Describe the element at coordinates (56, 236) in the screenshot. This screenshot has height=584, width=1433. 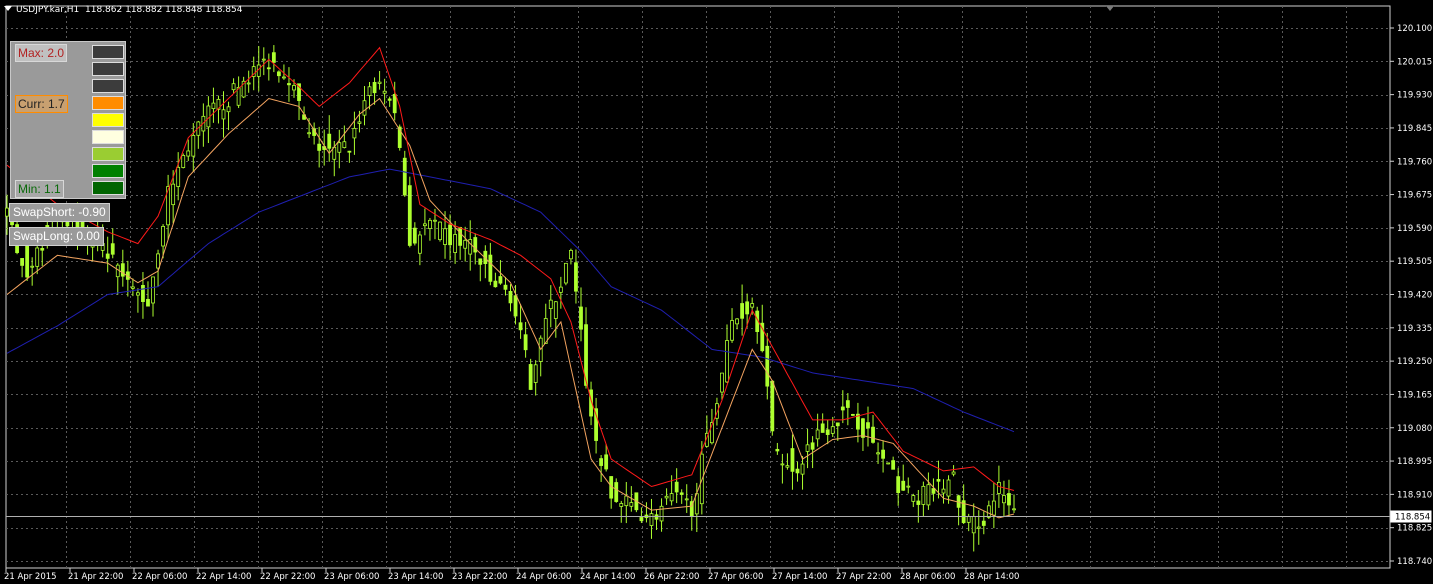
I see `swap-long-label: SwapLong: 0.00` at that location.